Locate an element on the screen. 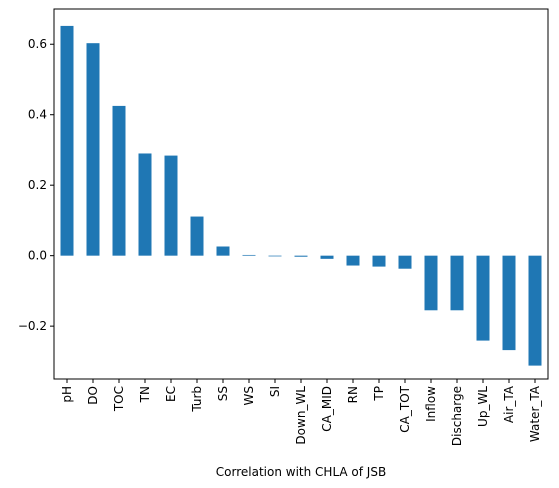  y-tick-label: −0.2 is located at coordinates (32, 326).